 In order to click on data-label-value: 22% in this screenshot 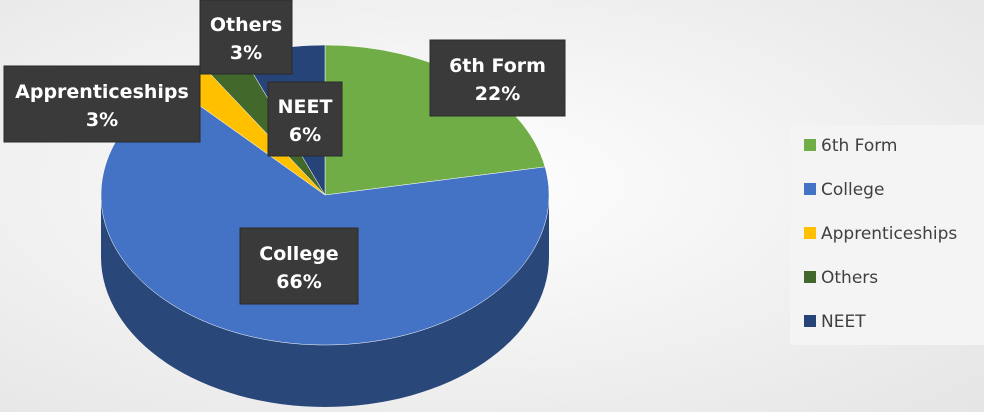, I will do `click(497, 94)`.